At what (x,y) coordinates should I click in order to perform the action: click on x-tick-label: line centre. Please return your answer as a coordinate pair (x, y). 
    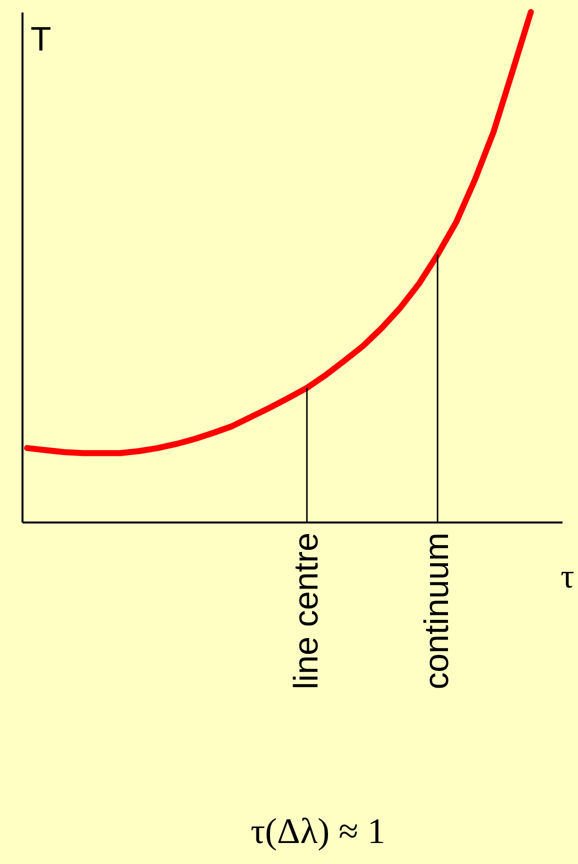
    Looking at the image, I should click on (306, 611).